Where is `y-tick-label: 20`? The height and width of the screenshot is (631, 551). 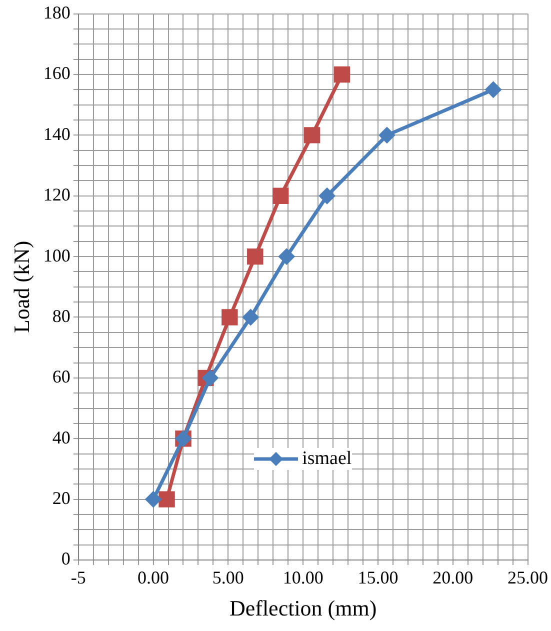 y-tick-label: 20 is located at coordinates (61, 498).